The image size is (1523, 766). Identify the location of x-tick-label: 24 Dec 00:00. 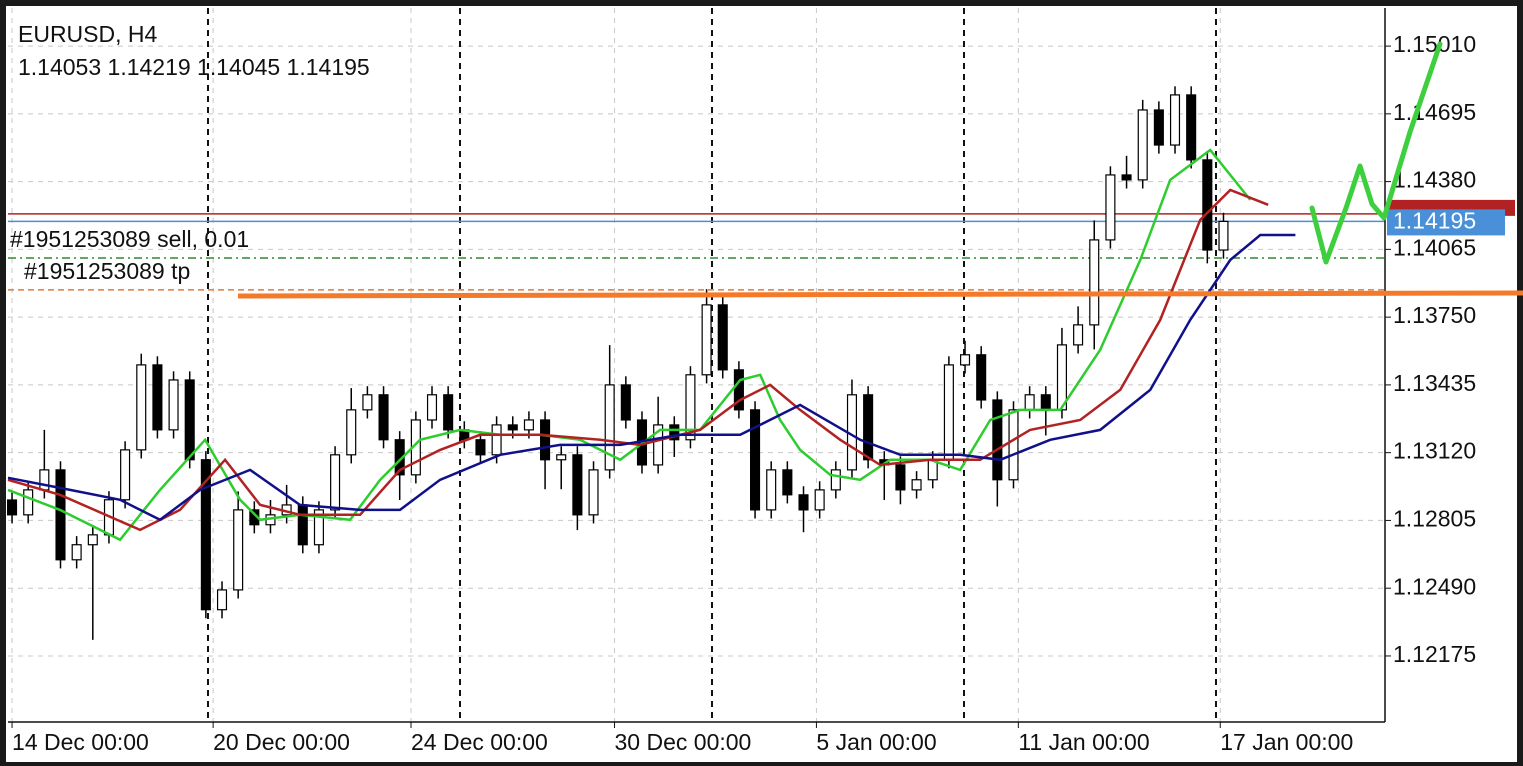
(479, 742).